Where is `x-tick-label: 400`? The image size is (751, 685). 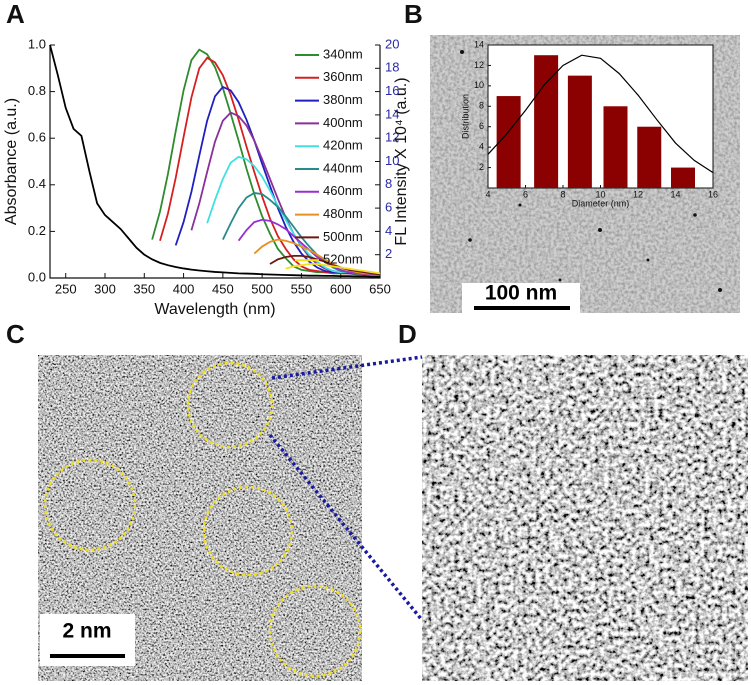 x-tick-label: 400 is located at coordinates (184, 288).